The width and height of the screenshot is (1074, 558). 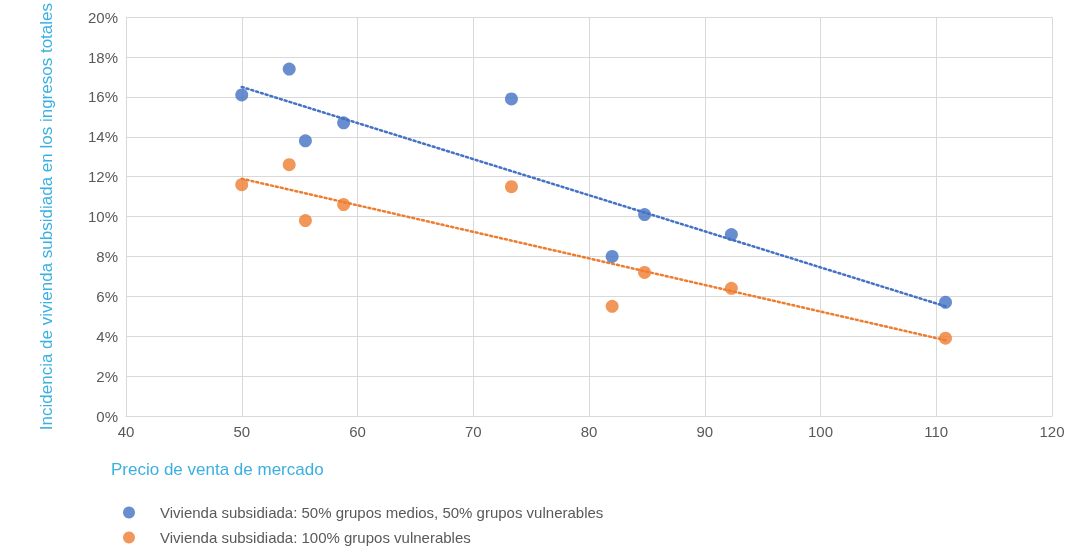 What do you see at coordinates (107, 416) in the screenshot?
I see `y-tick-label: 0%` at bounding box center [107, 416].